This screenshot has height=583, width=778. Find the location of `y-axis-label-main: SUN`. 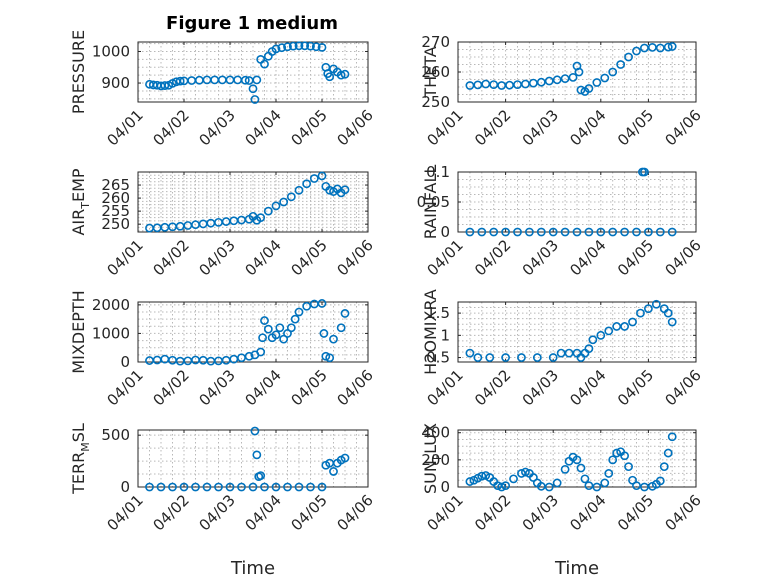

y-axis-label-main: SUN is located at coordinates (430, 477).